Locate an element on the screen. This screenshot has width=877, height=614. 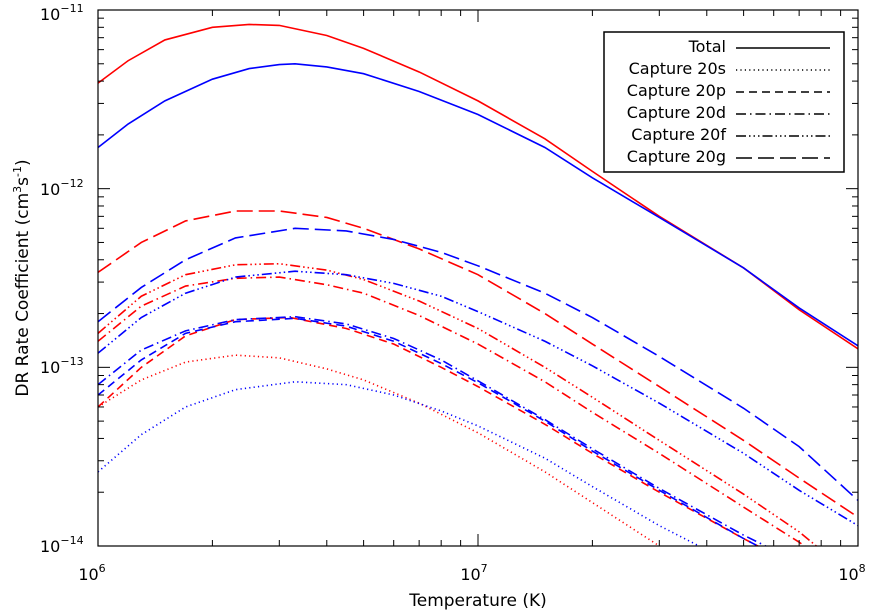
legend-label: Capture 20p is located at coordinates (676, 90).